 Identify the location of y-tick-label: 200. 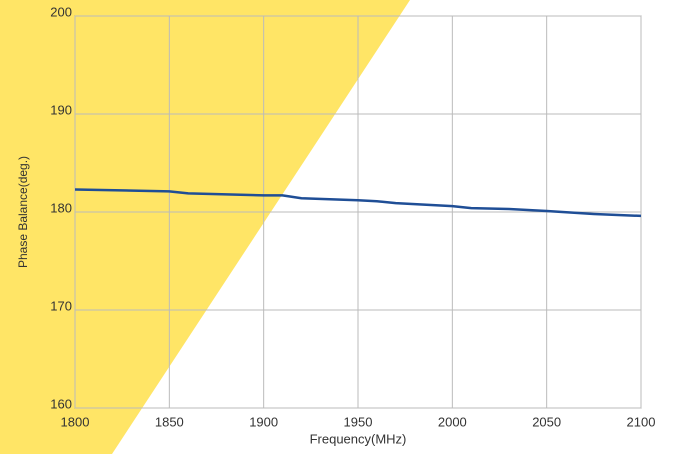
(61, 11).